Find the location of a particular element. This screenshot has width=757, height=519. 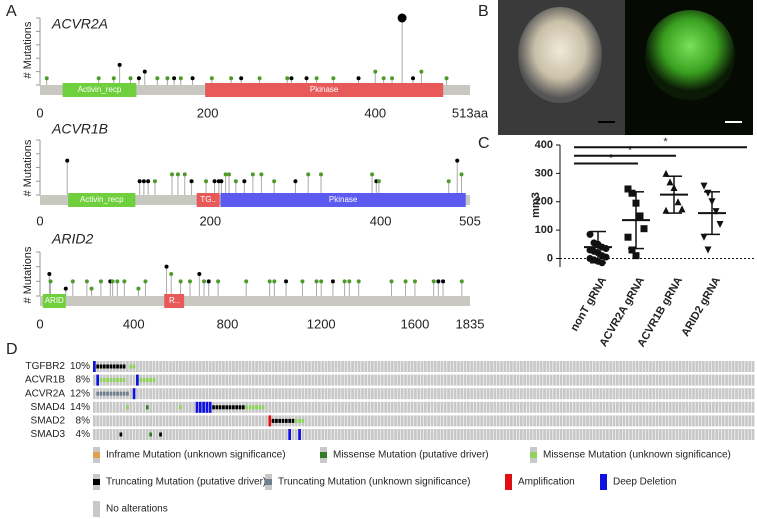

gene-label: TGFBR2 is located at coordinates (46, 366).